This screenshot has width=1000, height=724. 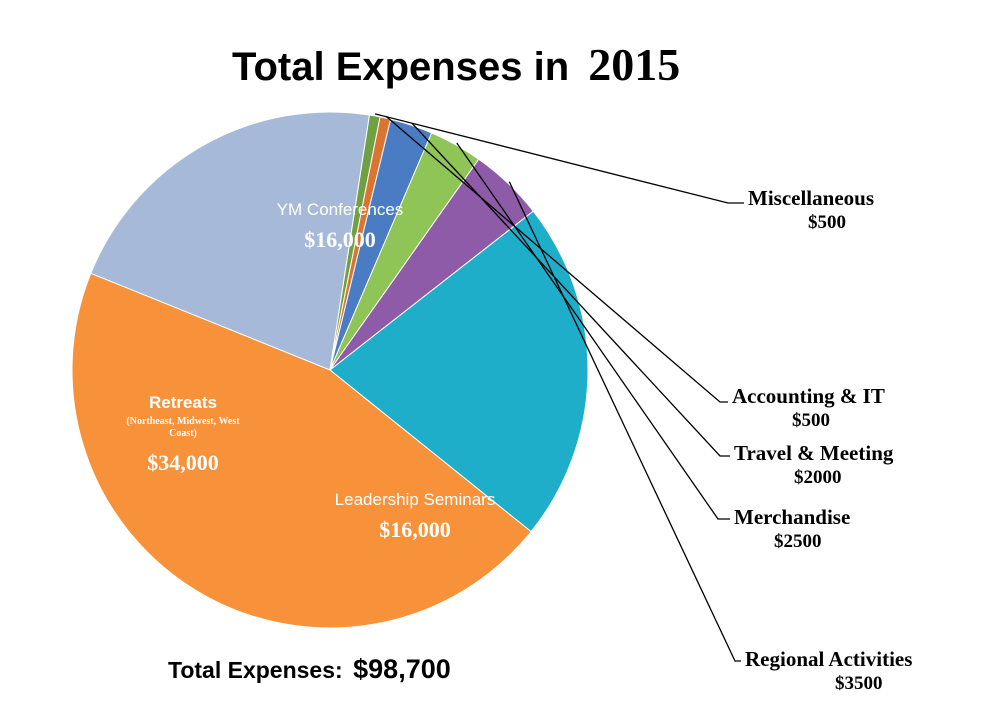 What do you see at coordinates (859, 683) in the screenshot?
I see `callout-value-label: $3500` at bounding box center [859, 683].